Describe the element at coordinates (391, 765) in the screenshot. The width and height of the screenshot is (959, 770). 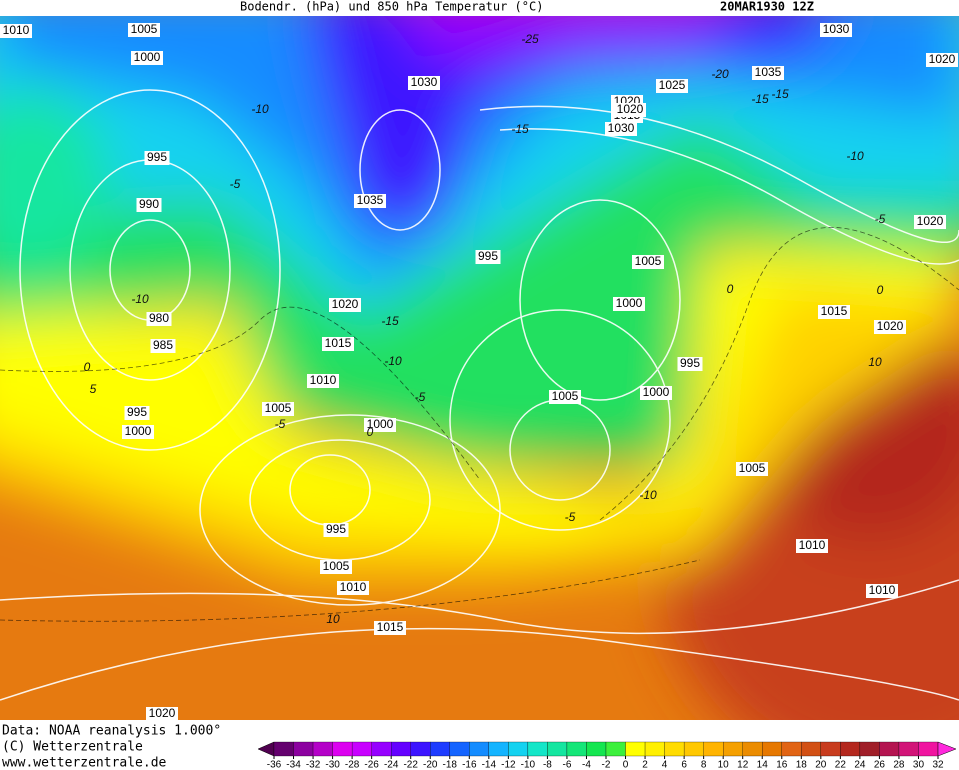
I see `legend-tick-label: -24` at that location.